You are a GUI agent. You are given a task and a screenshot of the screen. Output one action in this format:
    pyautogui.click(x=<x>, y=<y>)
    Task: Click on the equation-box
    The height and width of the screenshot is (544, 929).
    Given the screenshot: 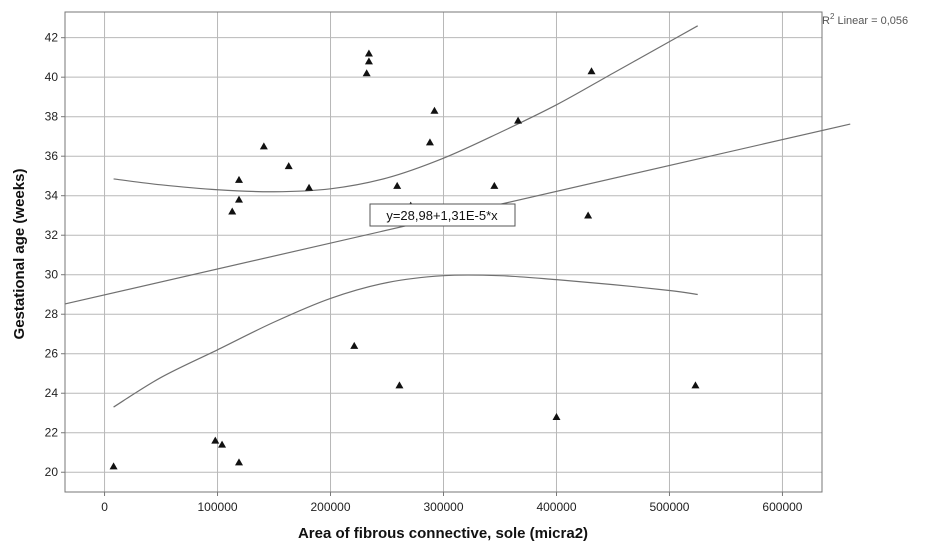 What is the action you would take?
    pyautogui.click(x=442, y=215)
    